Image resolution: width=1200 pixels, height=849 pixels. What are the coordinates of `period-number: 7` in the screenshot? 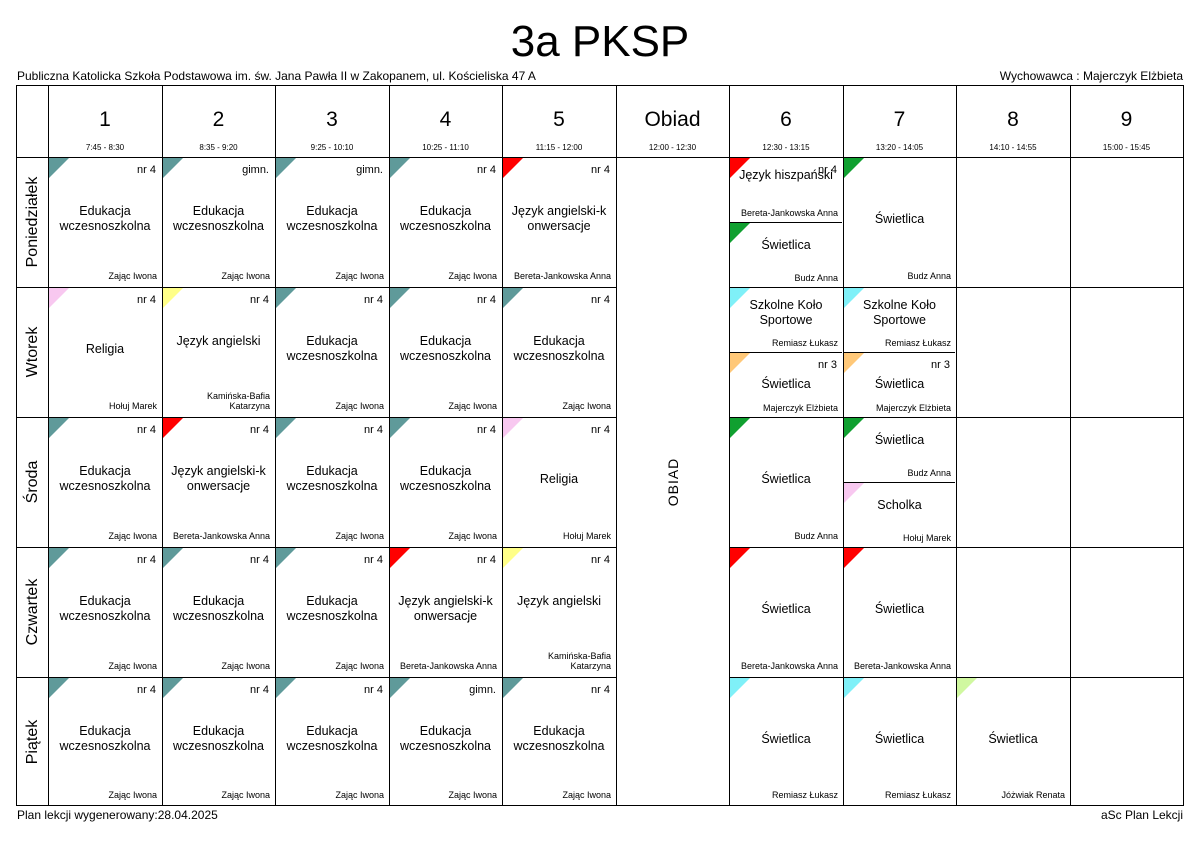 It's located at (899, 119).